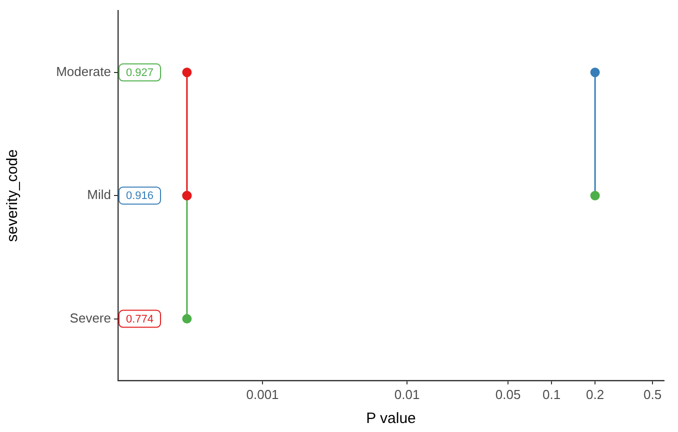 Image resolution: width=678 pixels, height=432 pixels. What do you see at coordinates (653, 394) in the screenshot?
I see `x-tick-label: 0.5` at bounding box center [653, 394].